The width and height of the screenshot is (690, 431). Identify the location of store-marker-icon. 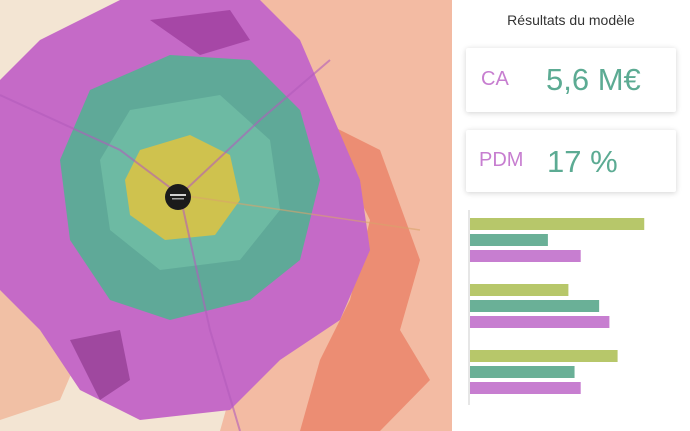
(178, 197).